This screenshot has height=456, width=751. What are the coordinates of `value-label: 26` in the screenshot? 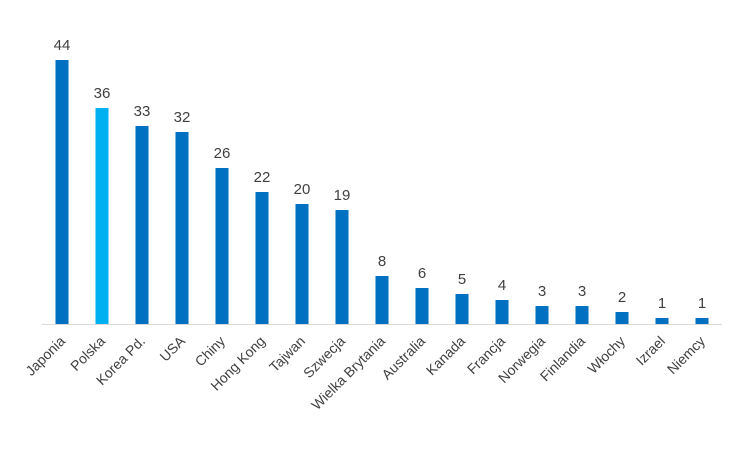 It's located at (222, 153).